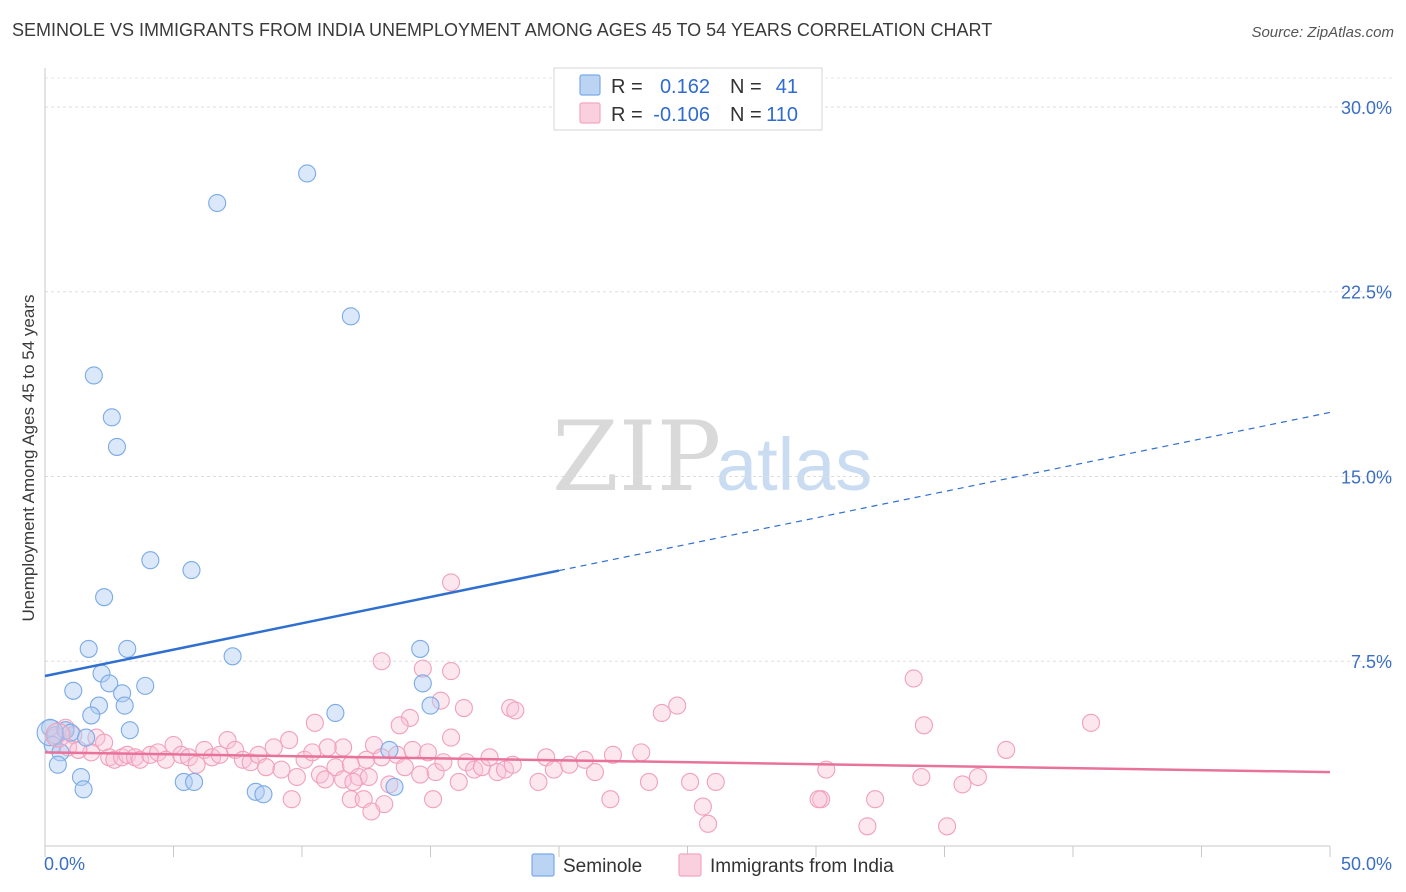  Describe the element at coordinates (636, 457) in the screenshot. I see `watermark-zip: ZIP` at that location.